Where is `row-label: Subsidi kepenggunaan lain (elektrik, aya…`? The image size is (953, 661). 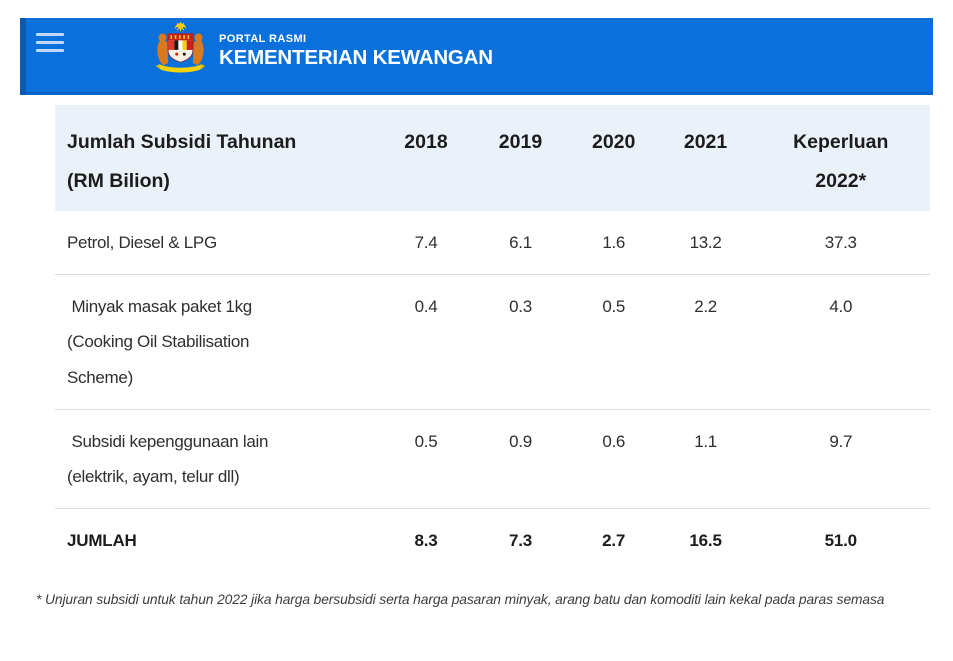 row-label: Subsidi kepenggunaan lain (elektrik, aya… is located at coordinates (168, 459).